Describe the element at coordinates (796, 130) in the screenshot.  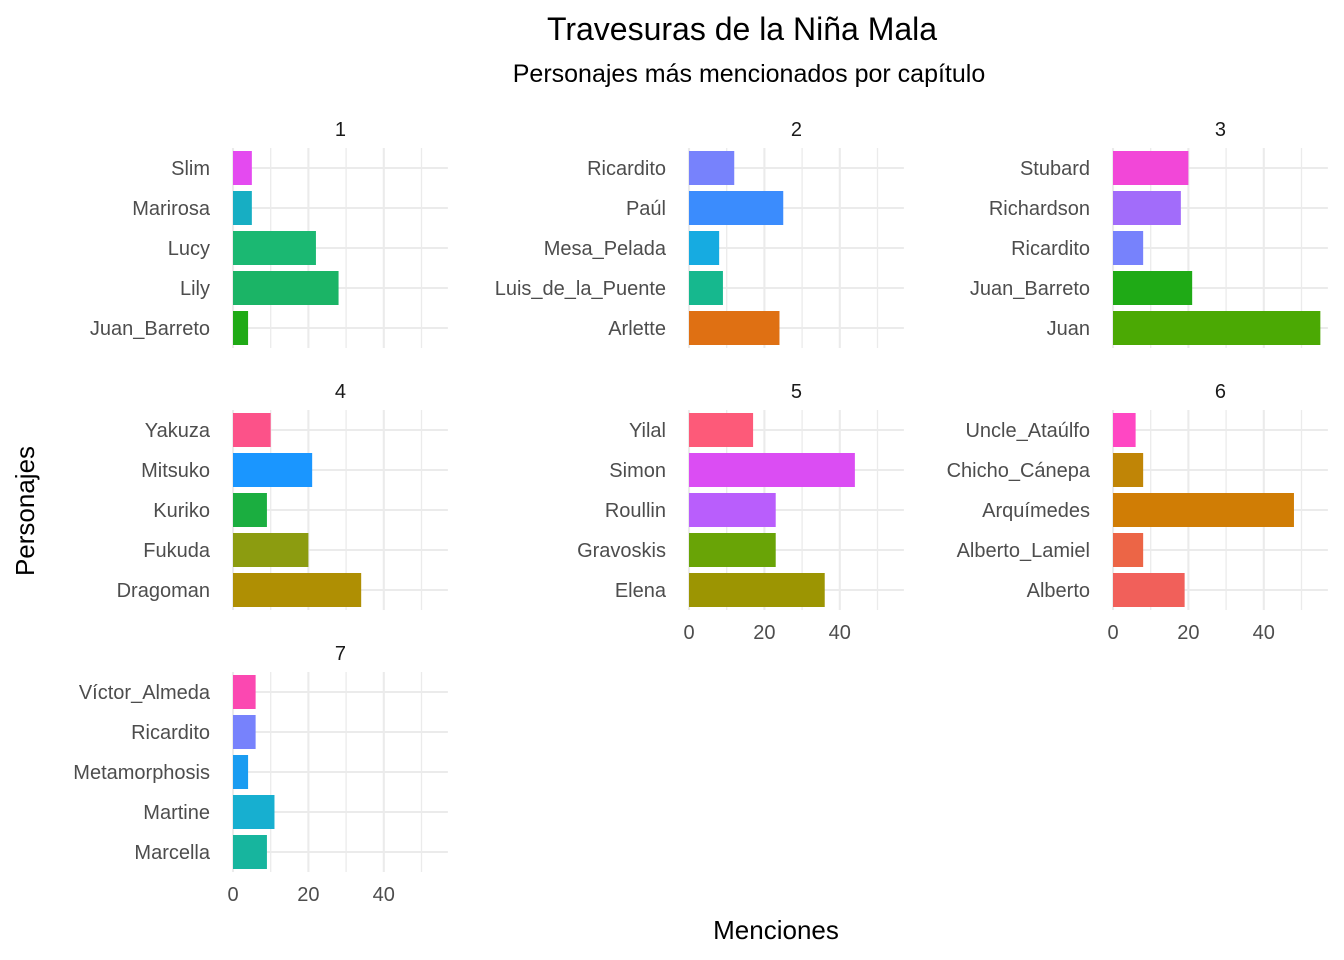
I see `facet-strip-label: 2` at that location.